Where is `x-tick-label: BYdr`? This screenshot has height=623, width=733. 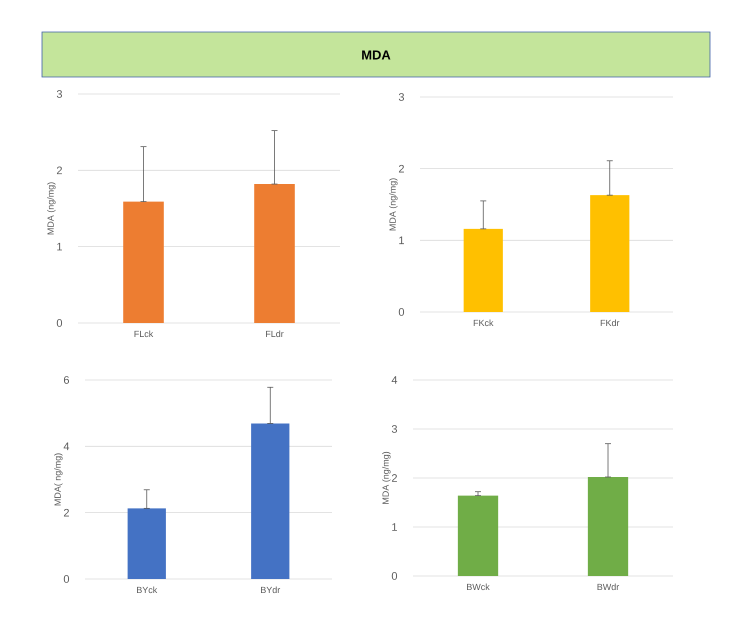 x-tick-label: BYdr is located at coordinates (270, 590).